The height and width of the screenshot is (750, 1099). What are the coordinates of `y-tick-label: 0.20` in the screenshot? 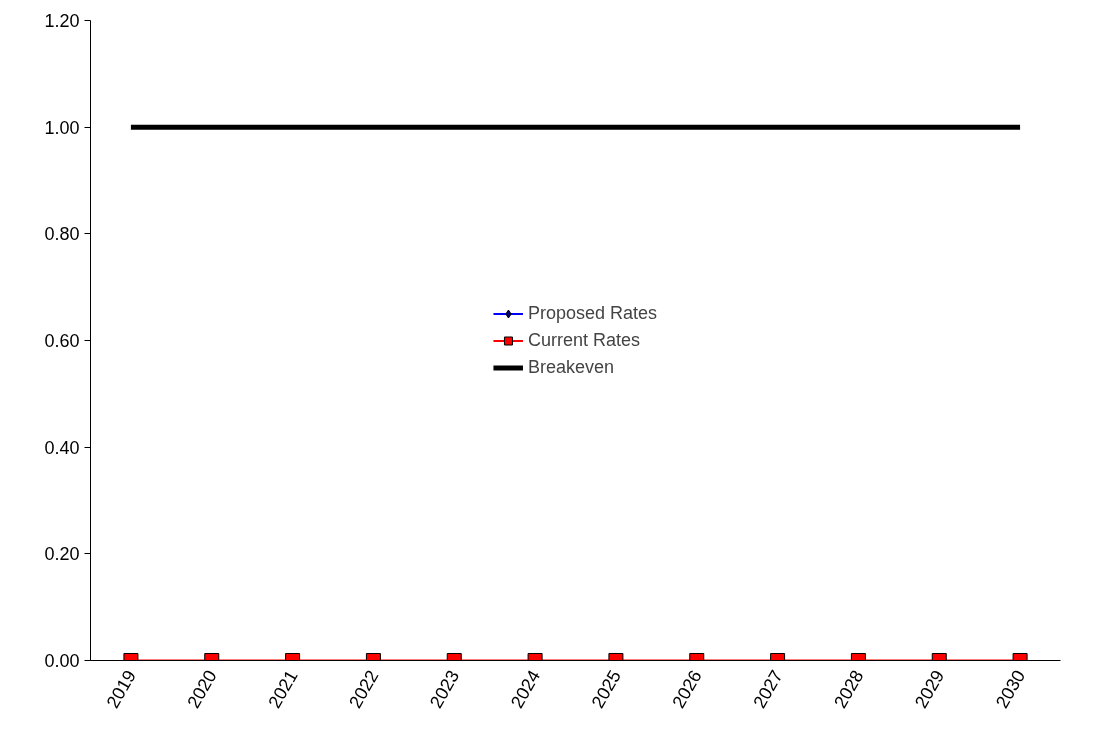 It's located at (62, 554).